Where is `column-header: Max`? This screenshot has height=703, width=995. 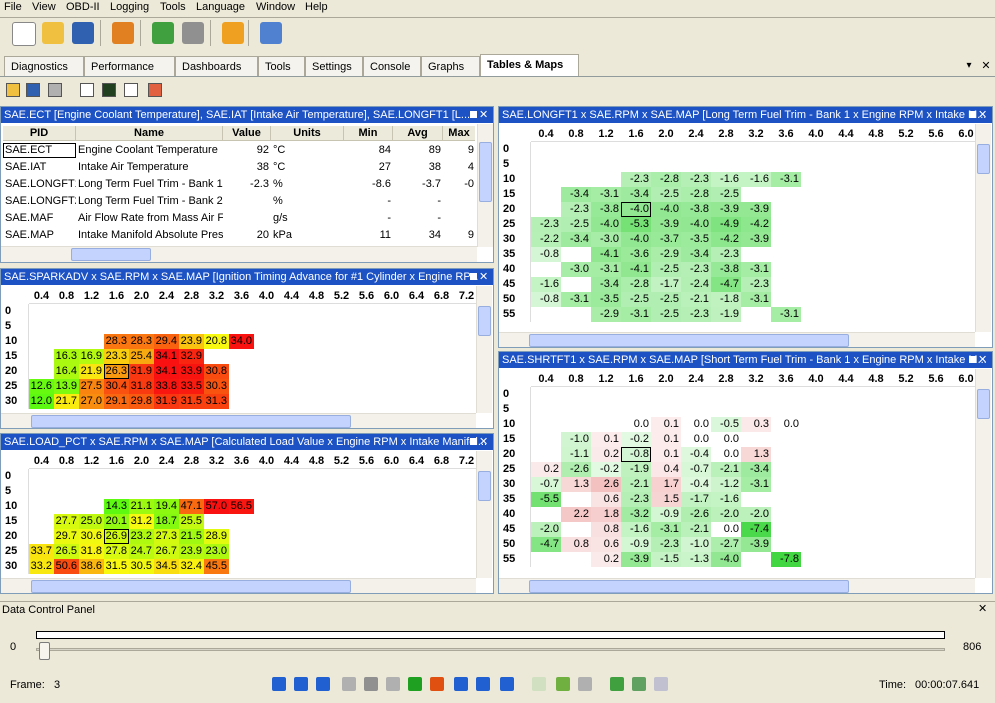 column-header: Max is located at coordinates (459, 133).